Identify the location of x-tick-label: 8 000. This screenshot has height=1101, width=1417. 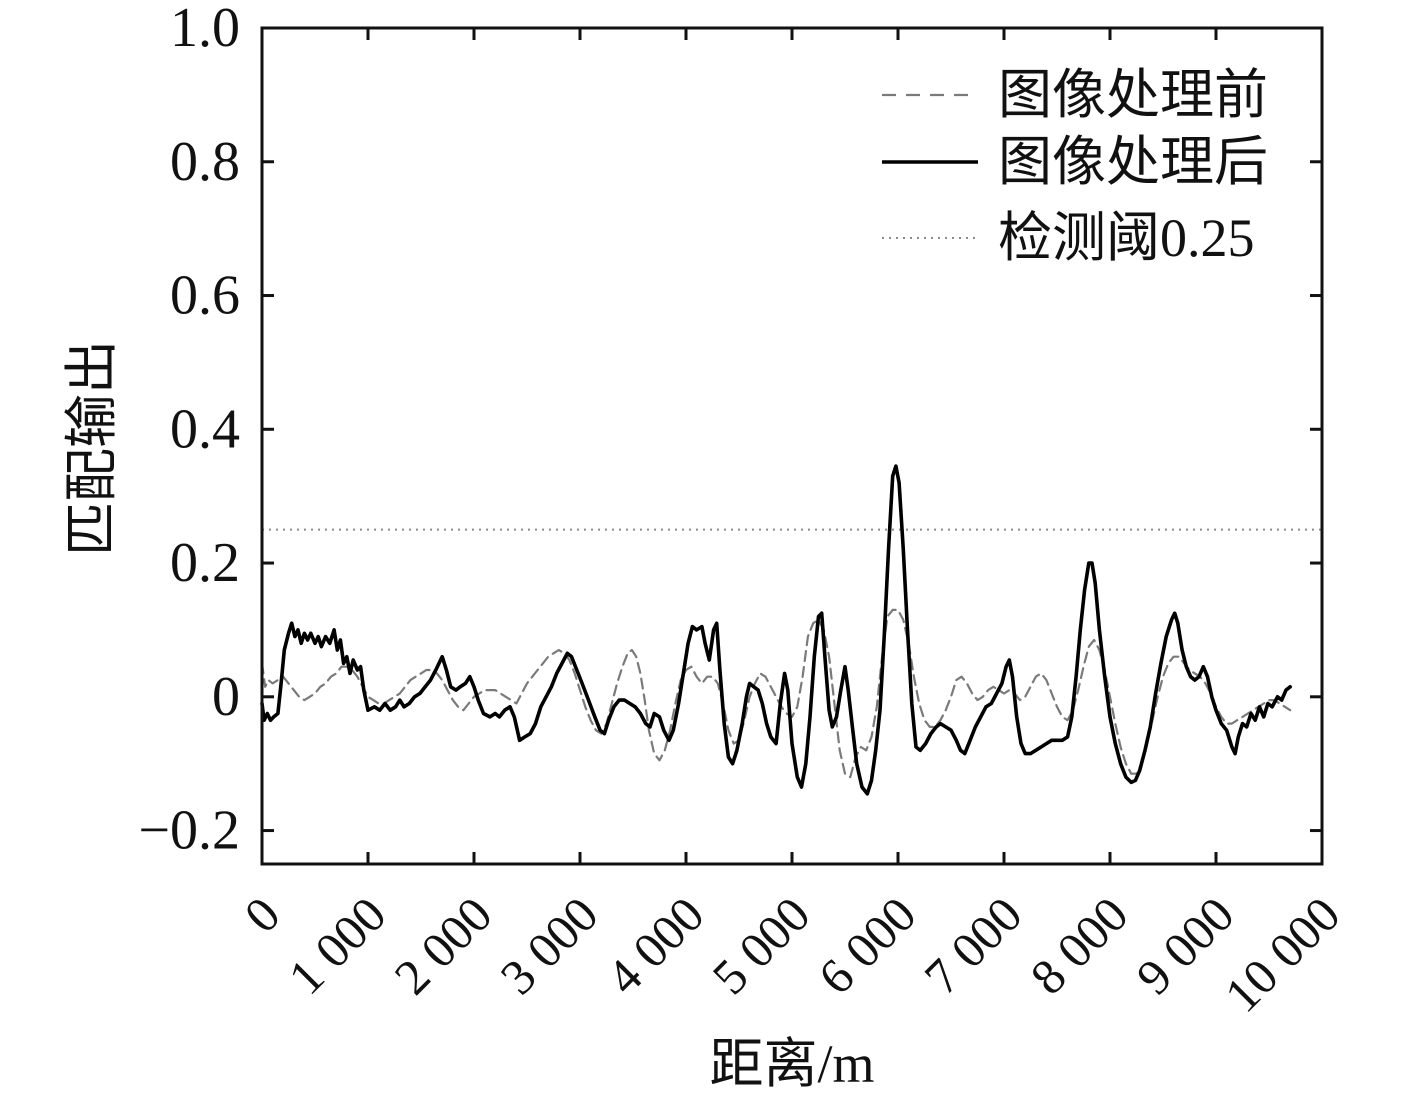
(1078, 945).